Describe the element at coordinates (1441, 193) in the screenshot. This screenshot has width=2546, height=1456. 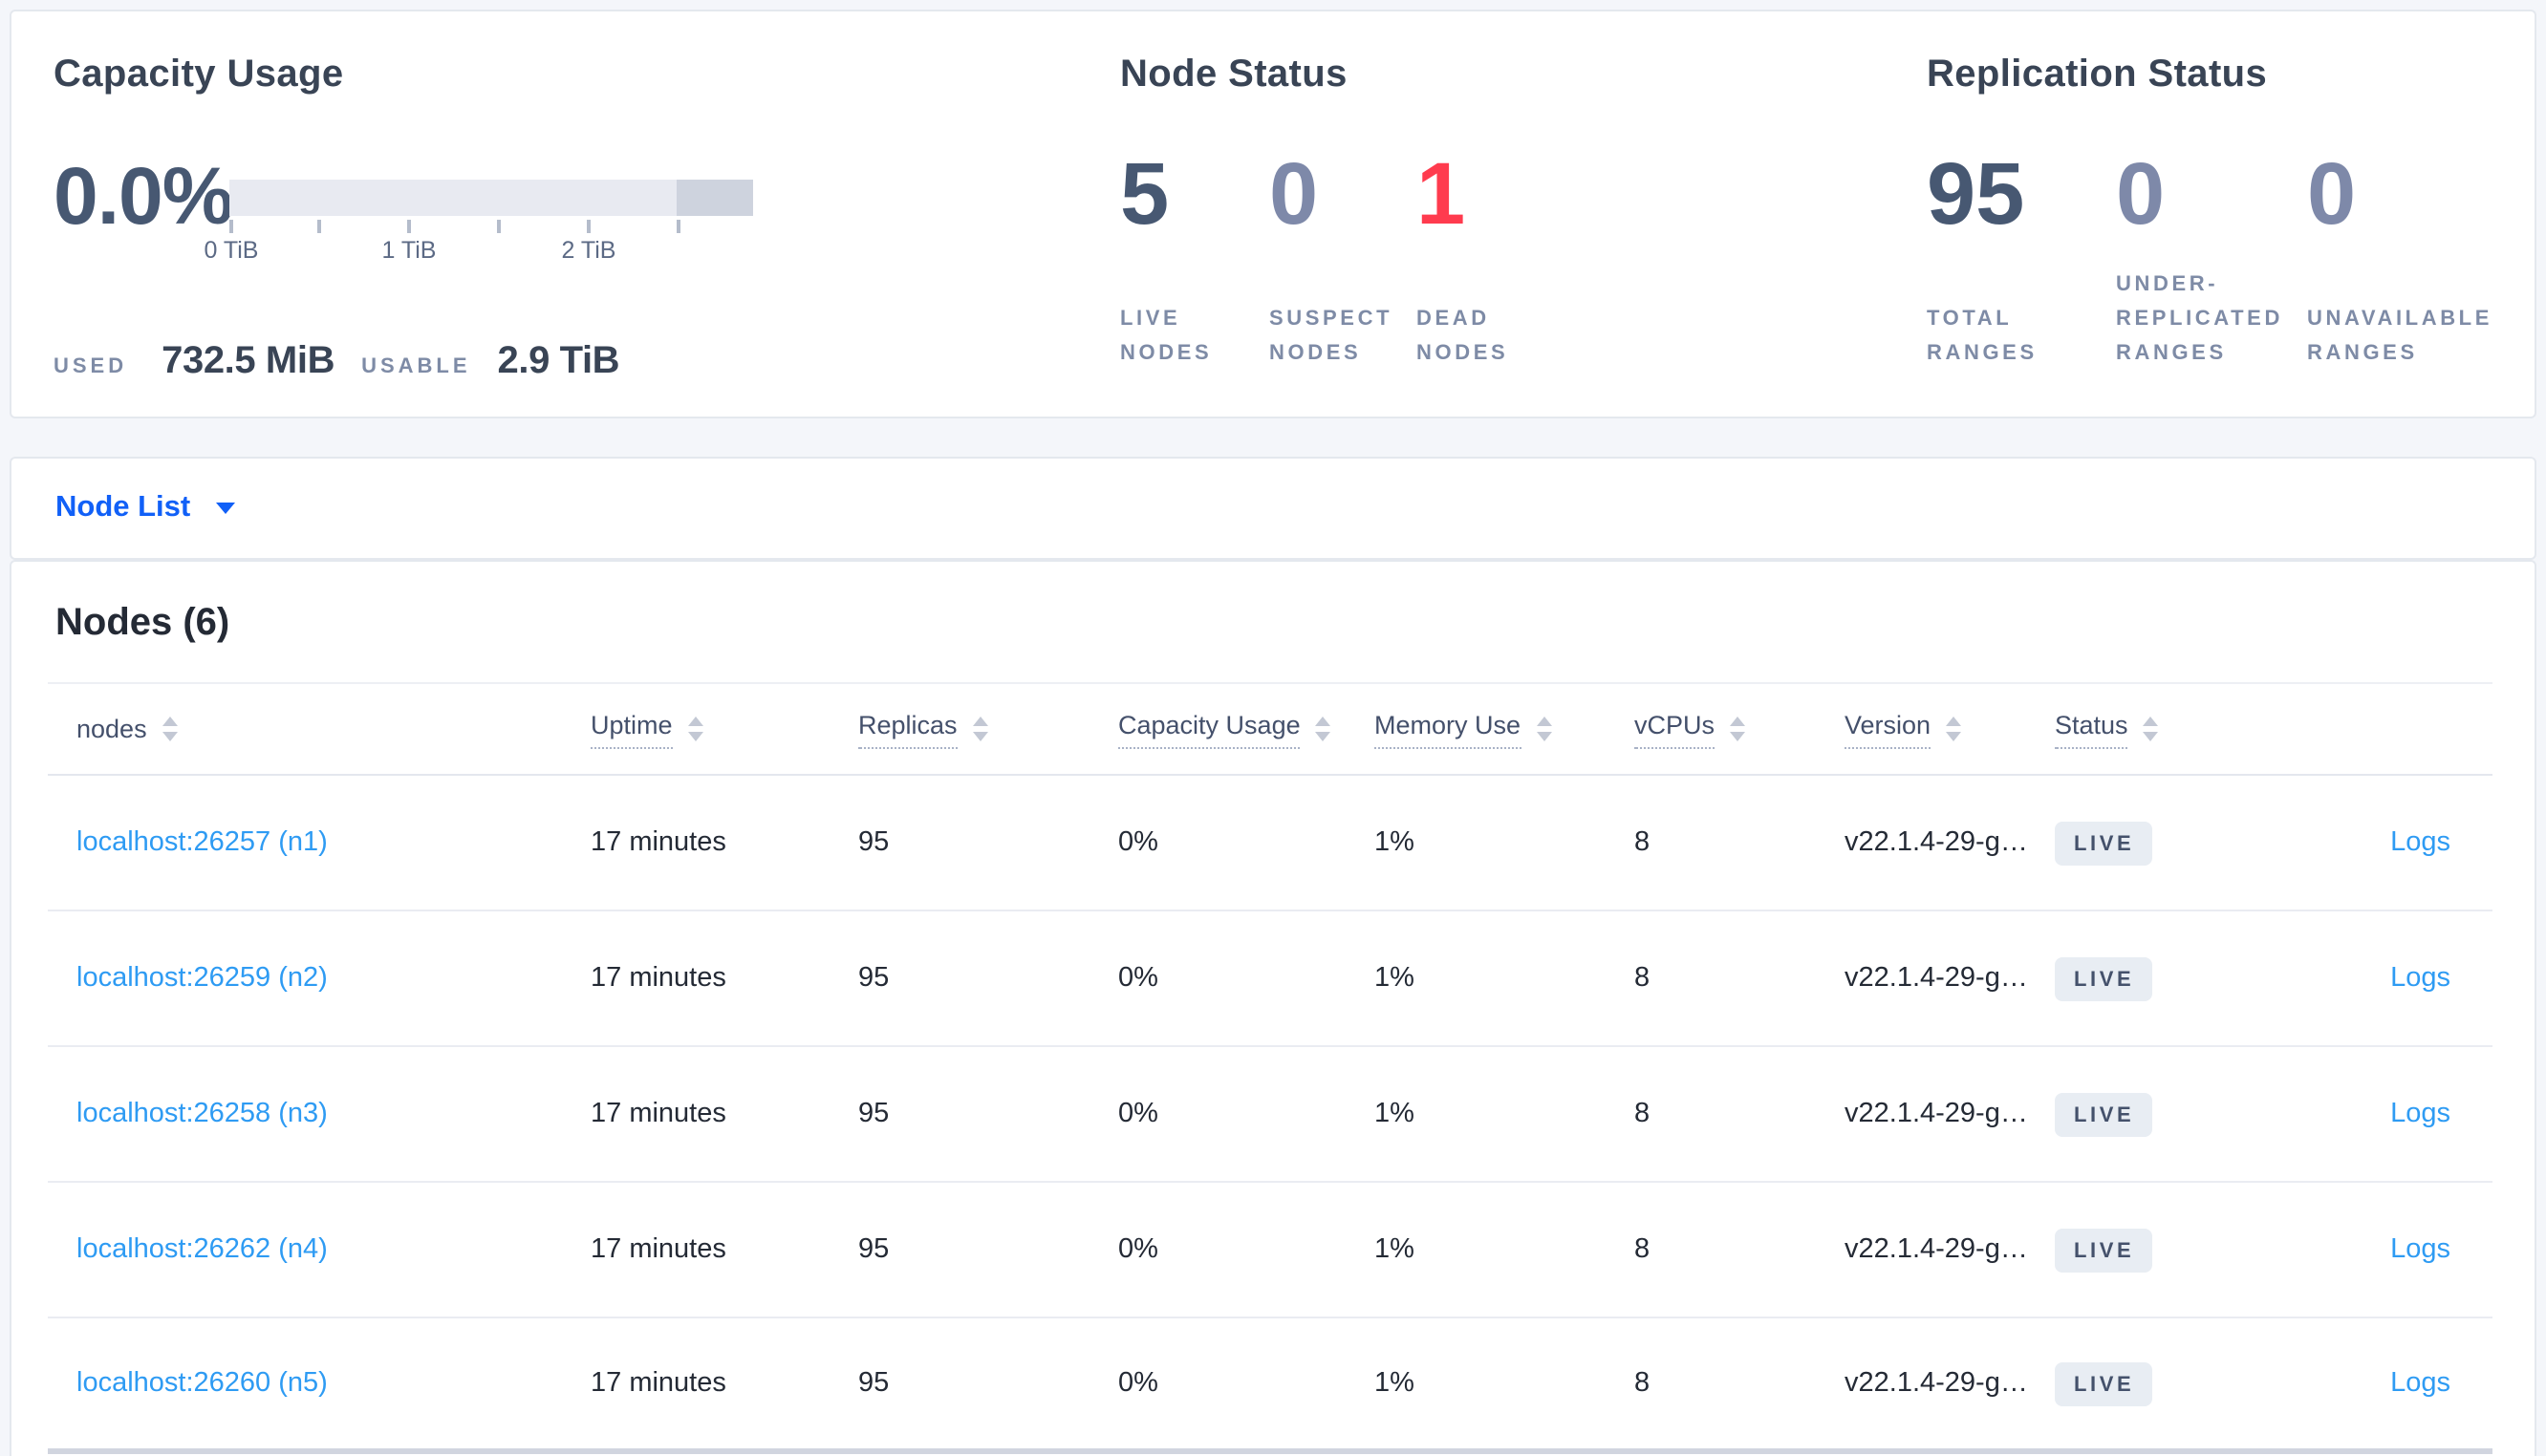
I see `dead-nodes-count: 1` at that location.